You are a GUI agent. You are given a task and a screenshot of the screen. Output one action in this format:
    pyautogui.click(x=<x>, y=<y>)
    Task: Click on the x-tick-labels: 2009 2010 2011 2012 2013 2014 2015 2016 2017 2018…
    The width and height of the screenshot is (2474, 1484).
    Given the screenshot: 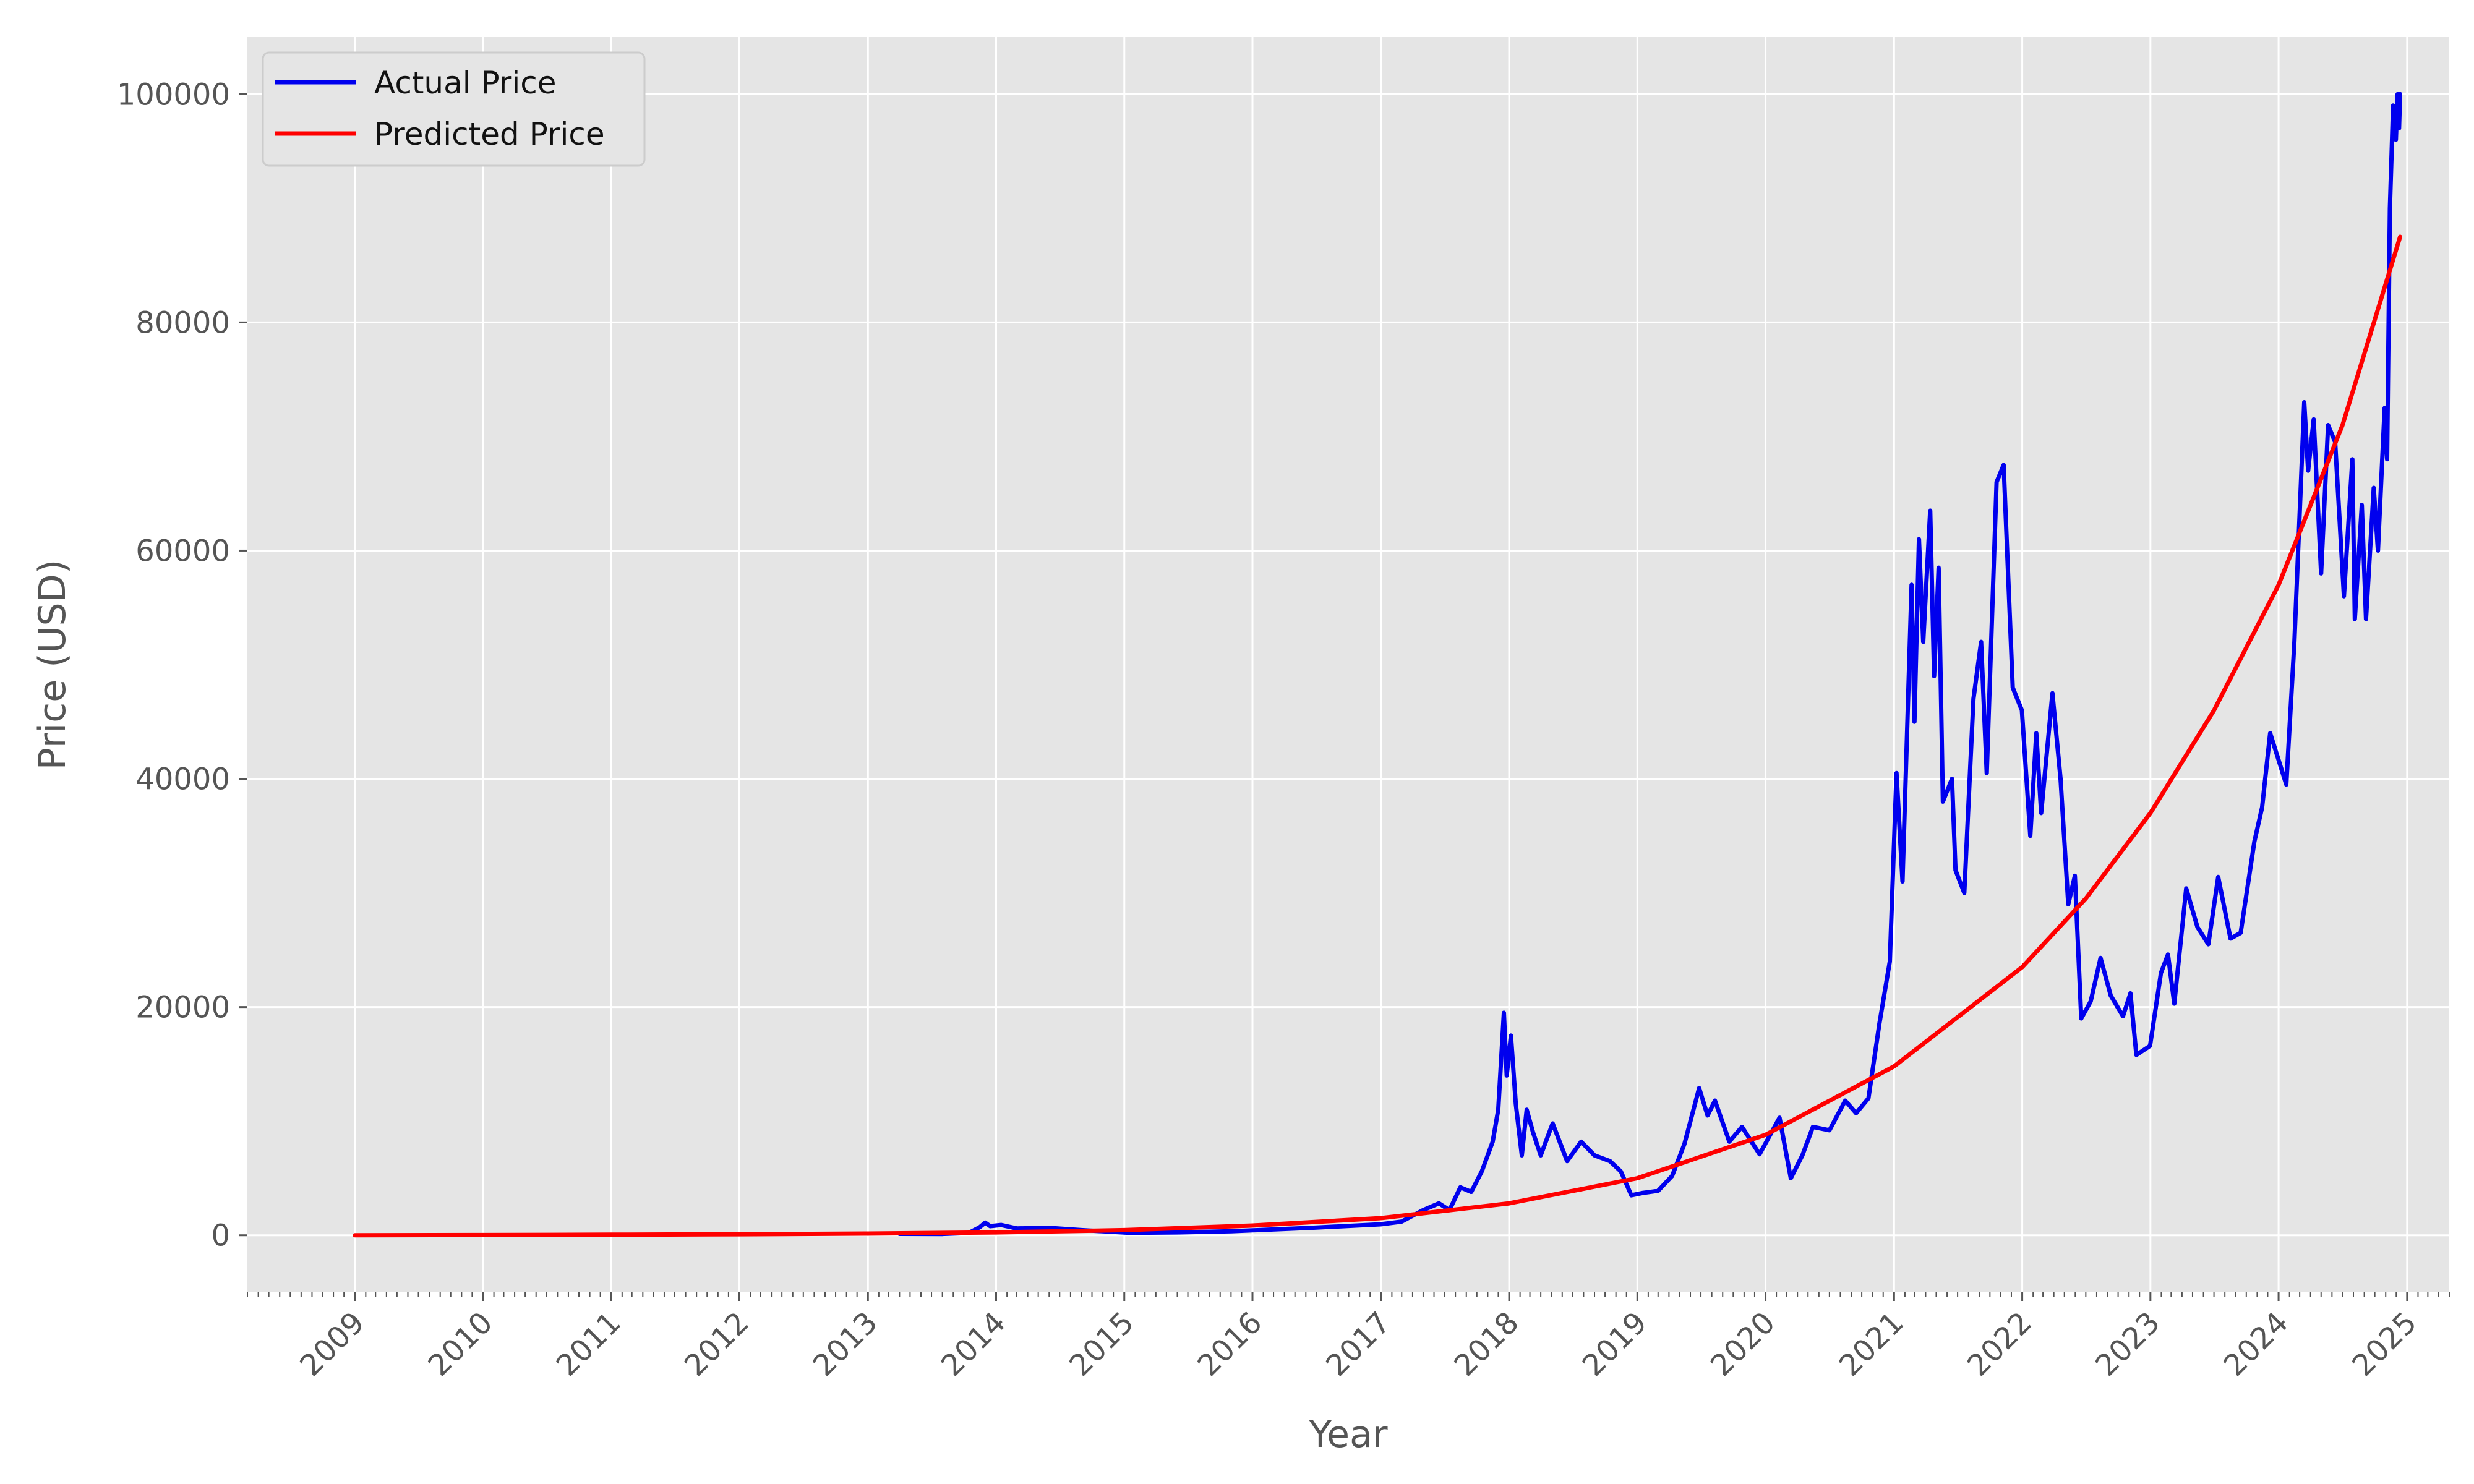 What is the action you would take?
    pyautogui.click(x=1358, y=1344)
    